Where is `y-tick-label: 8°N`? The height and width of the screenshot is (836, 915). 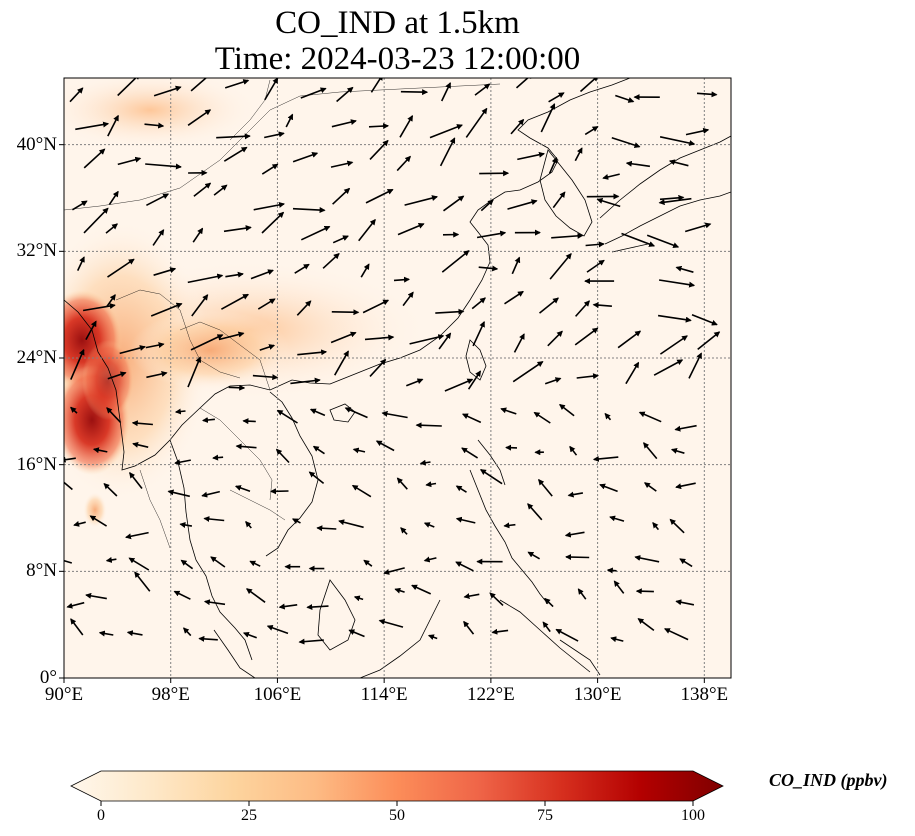
y-tick-label: 8°N is located at coordinates (41, 571).